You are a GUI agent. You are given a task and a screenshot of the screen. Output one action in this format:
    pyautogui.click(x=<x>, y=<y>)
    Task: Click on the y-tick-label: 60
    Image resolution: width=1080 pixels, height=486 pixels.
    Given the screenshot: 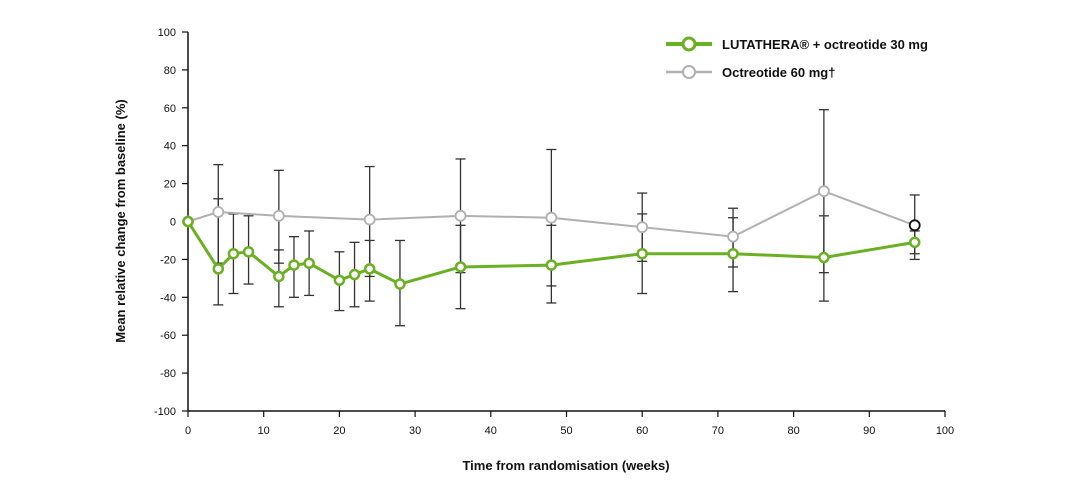 What is the action you would take?
    pyautogui.click(x=170, y=109)
    